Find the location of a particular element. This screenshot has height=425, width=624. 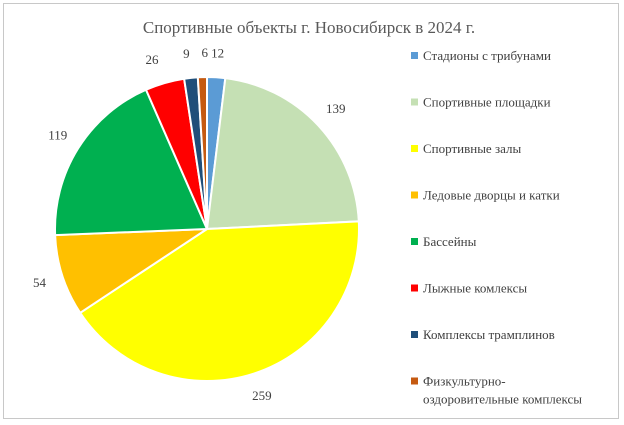

legend-item-ледовые-дворцы-и-катки: Ледовые дворцы и катки is located at coordinates (485, 195).